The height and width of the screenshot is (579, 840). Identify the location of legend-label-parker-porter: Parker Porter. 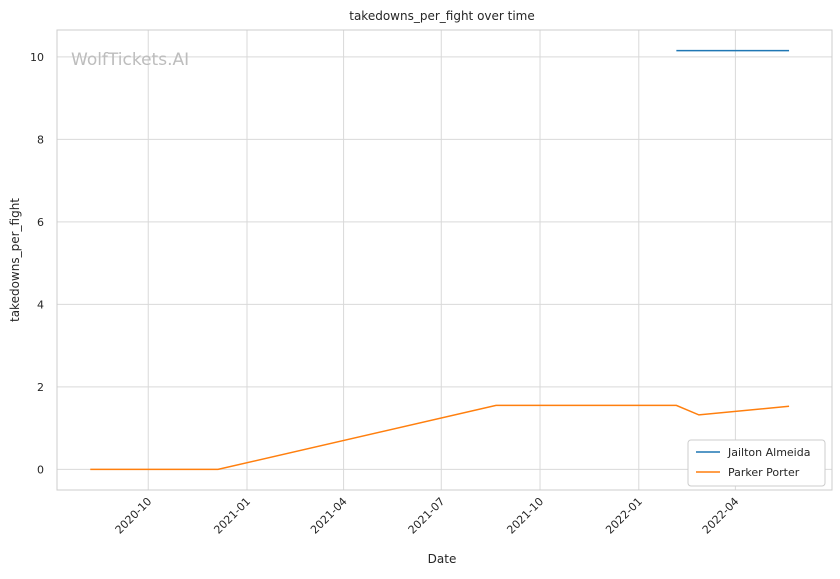
(764, 472).